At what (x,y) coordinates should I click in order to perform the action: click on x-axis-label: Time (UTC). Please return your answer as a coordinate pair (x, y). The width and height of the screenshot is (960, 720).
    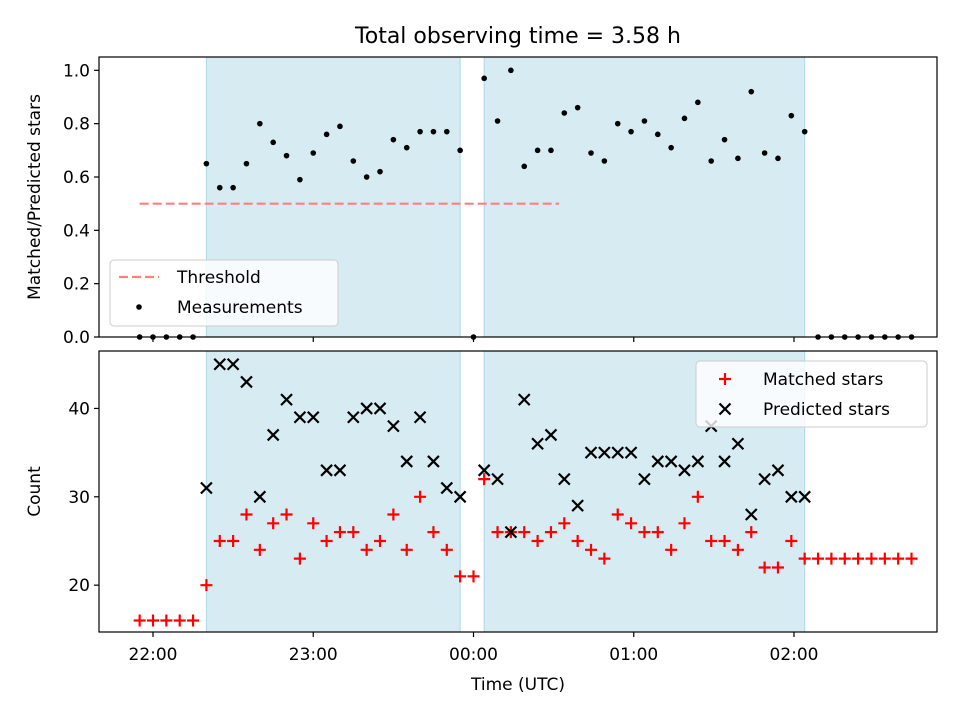
    Looking at the image, I should click on (517, 685).